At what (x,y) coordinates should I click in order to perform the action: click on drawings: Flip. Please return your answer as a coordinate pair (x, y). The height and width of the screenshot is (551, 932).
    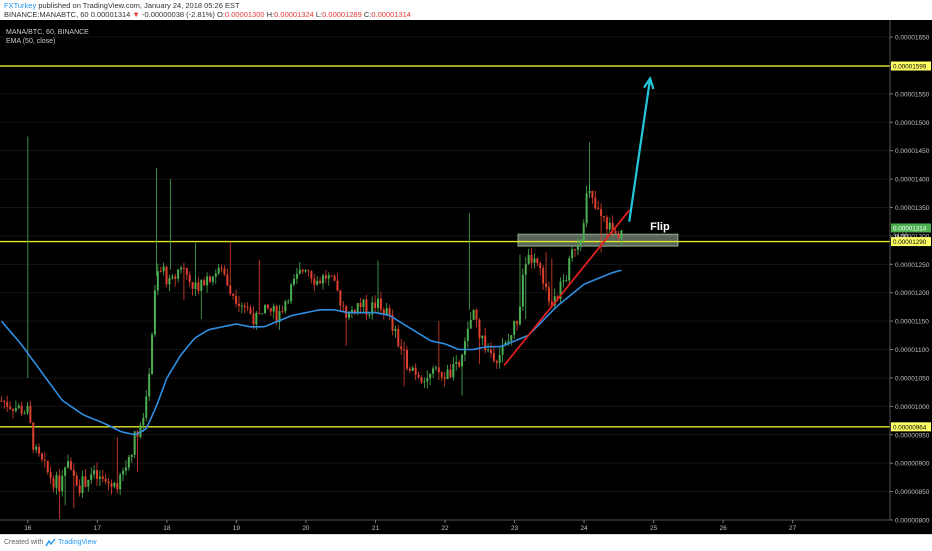
    Looking at the image, I should click on (586, 221).